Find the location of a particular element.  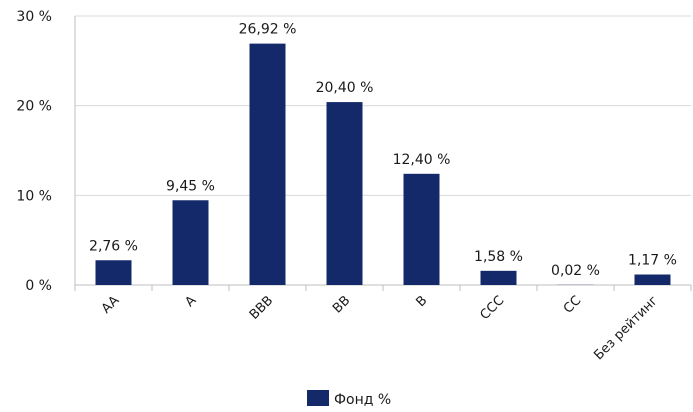

data-label: 26,92 % is located at coordinates (268, 30).